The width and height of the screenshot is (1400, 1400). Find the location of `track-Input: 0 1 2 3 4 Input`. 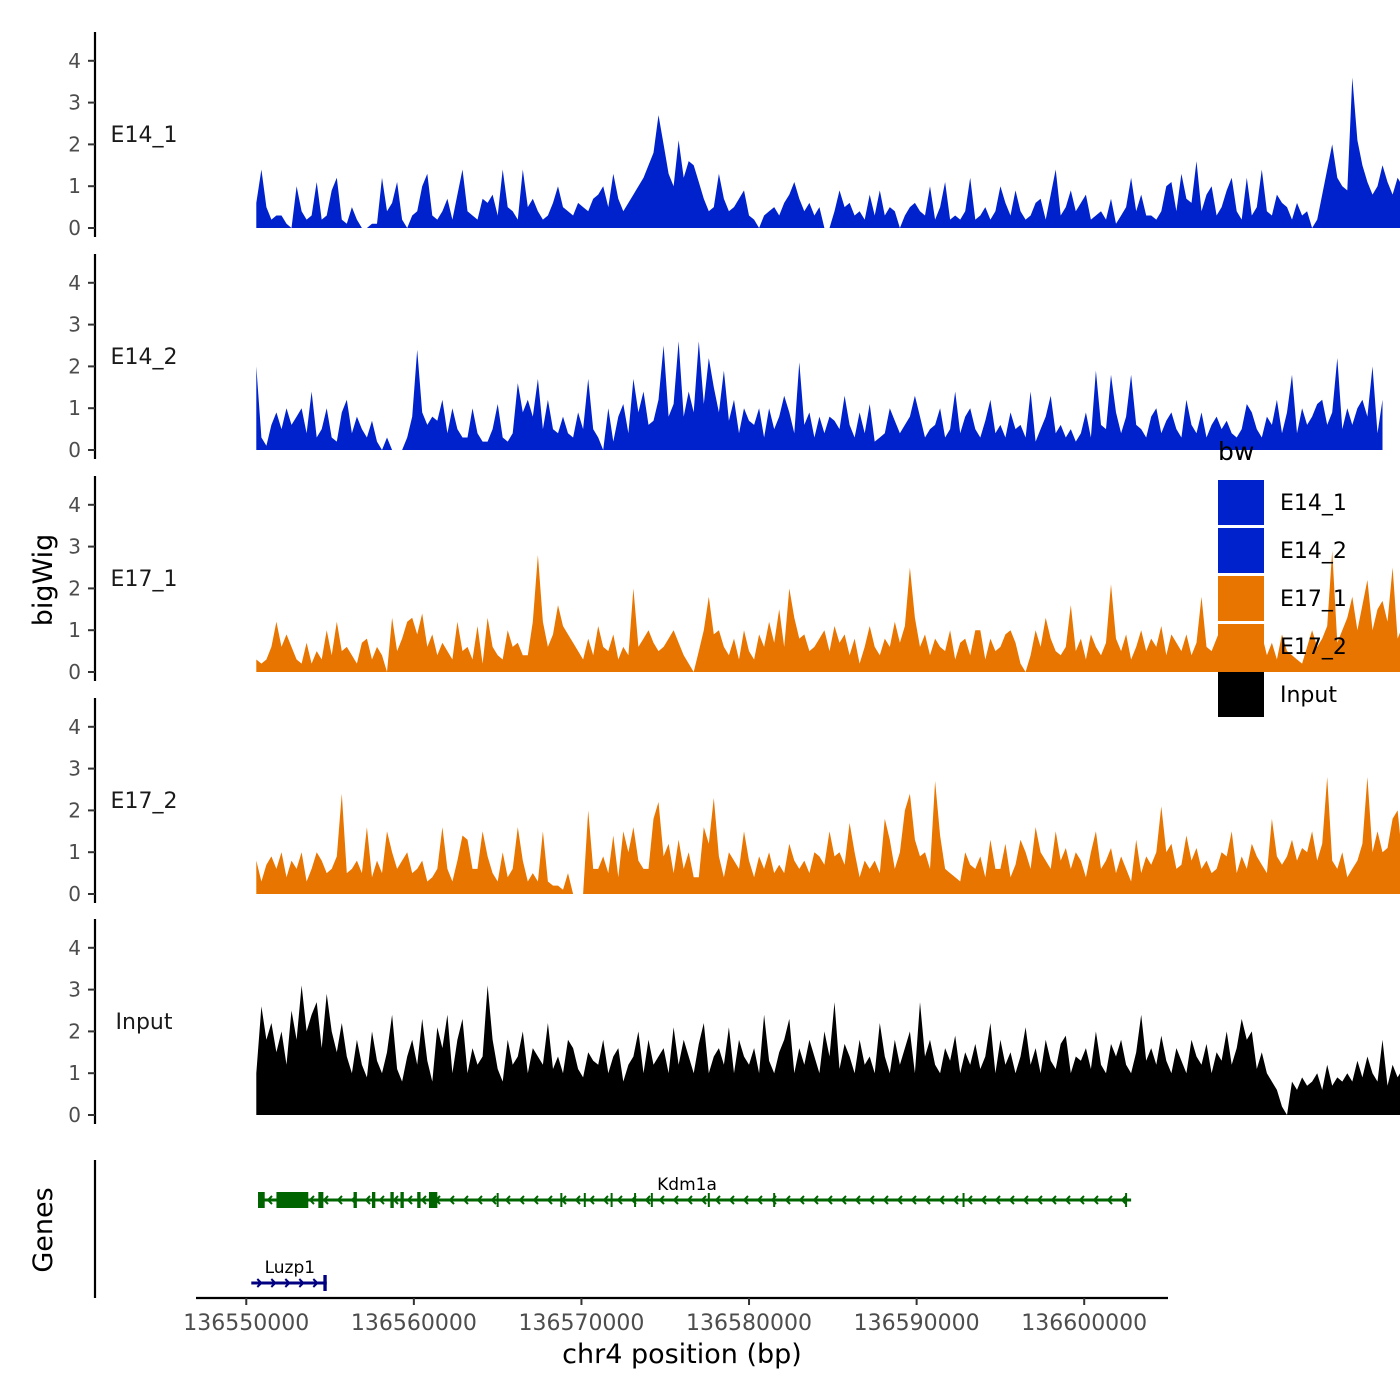

track-Input: 0 1 2 3 4 Input is located at coordinates (734, 1023).